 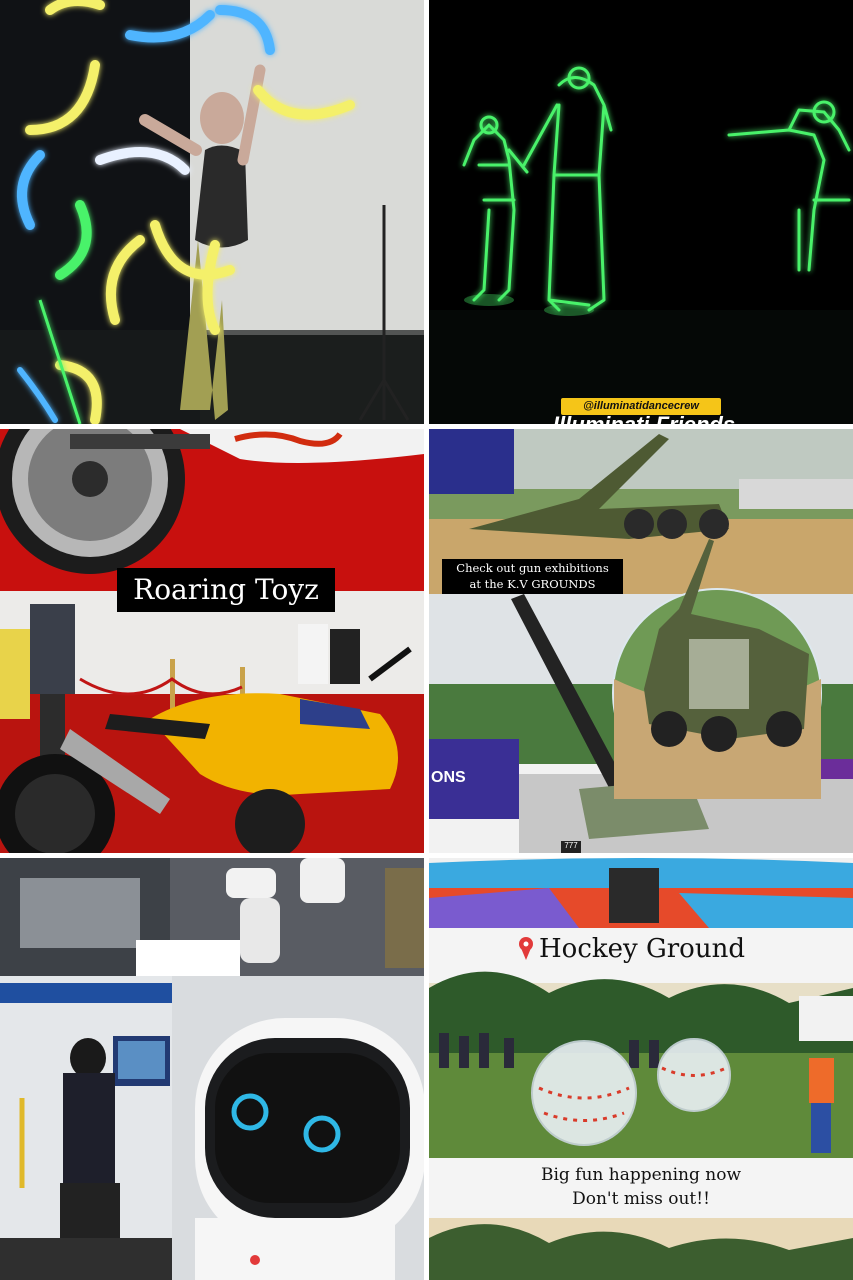 I want to click on banner-text: ONS, so click(x=448, y=777).